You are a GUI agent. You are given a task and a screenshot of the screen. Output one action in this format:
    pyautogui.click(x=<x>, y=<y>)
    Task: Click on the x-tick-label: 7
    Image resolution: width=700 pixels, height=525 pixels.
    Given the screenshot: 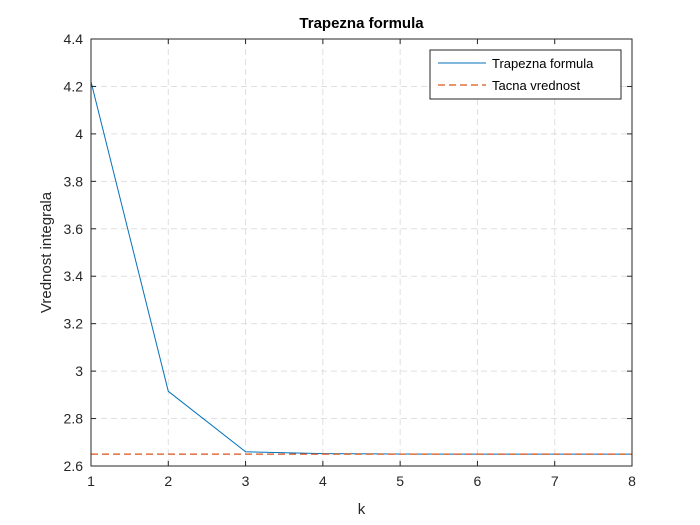 What is the action you would take?
    pyautogui.click(x=555, y=481)
    